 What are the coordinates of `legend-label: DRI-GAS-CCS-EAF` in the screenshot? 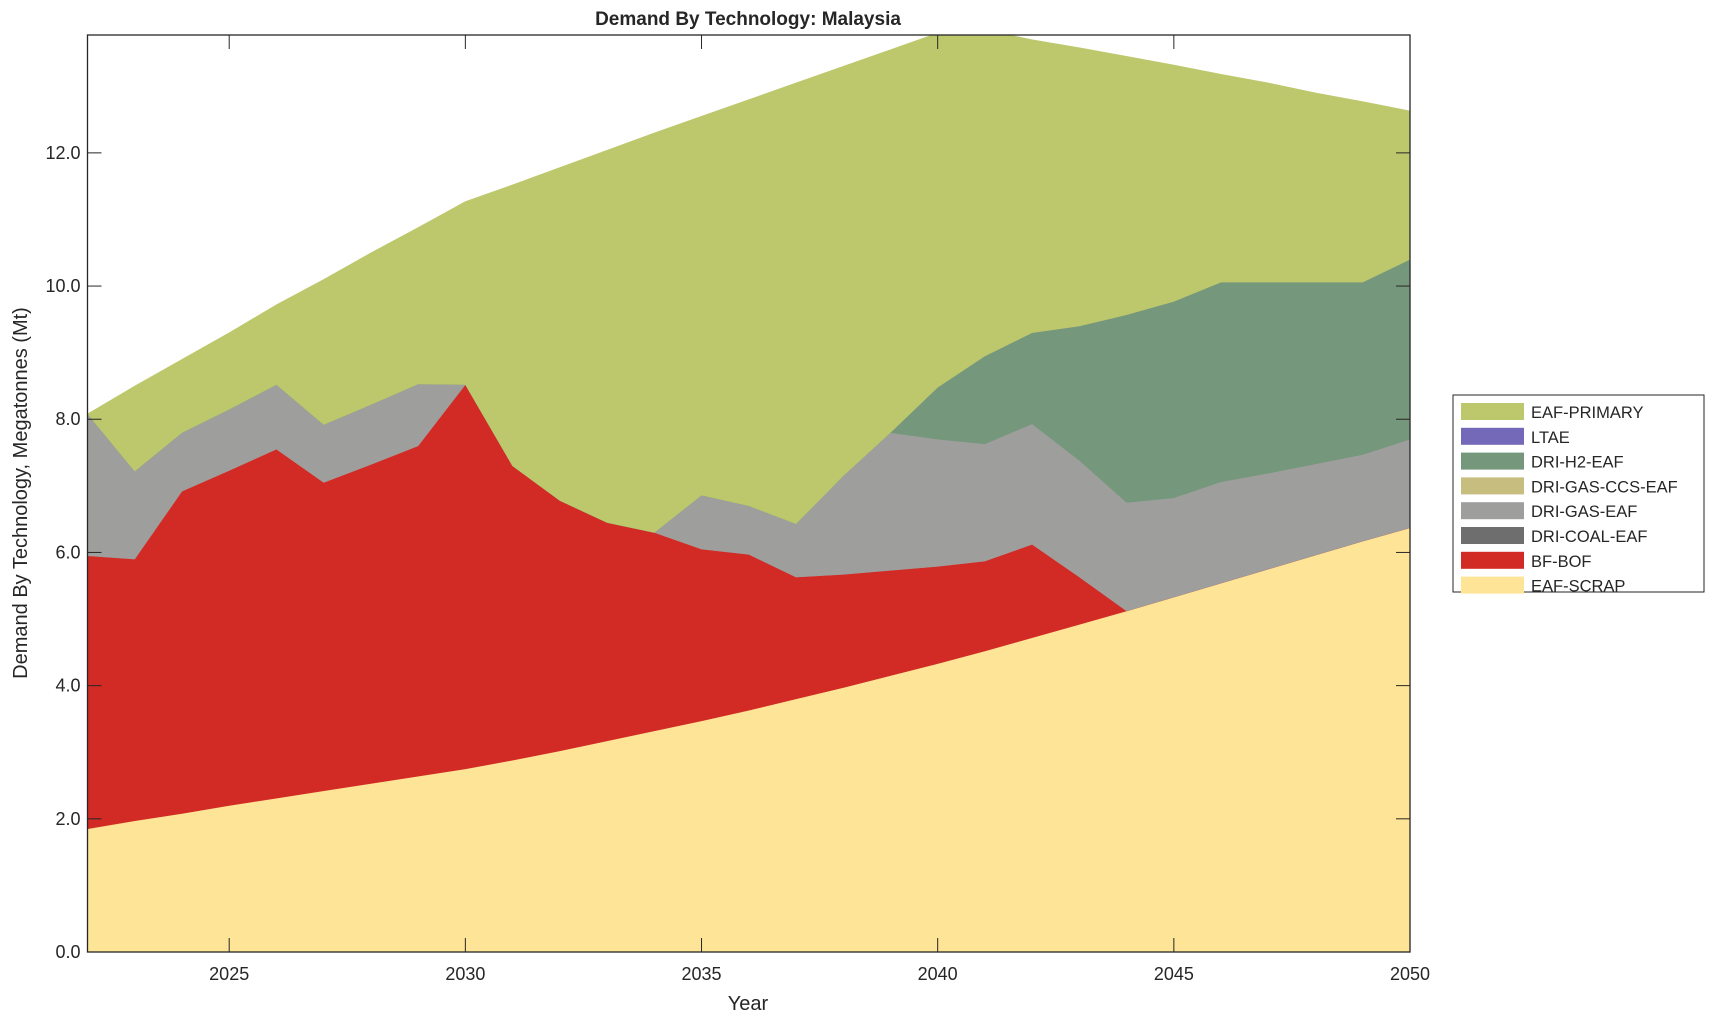 It's located at (1604, 487).